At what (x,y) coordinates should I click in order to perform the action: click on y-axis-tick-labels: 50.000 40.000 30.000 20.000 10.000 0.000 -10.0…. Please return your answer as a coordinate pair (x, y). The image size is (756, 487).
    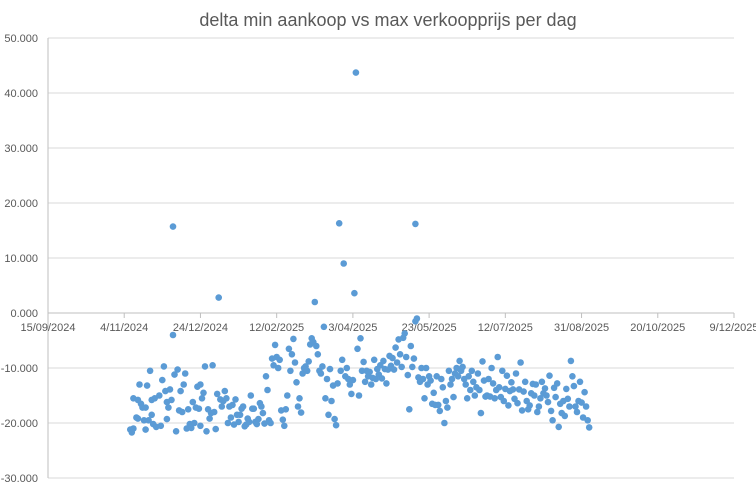
    Looking at the image, I should click on (19, 259).